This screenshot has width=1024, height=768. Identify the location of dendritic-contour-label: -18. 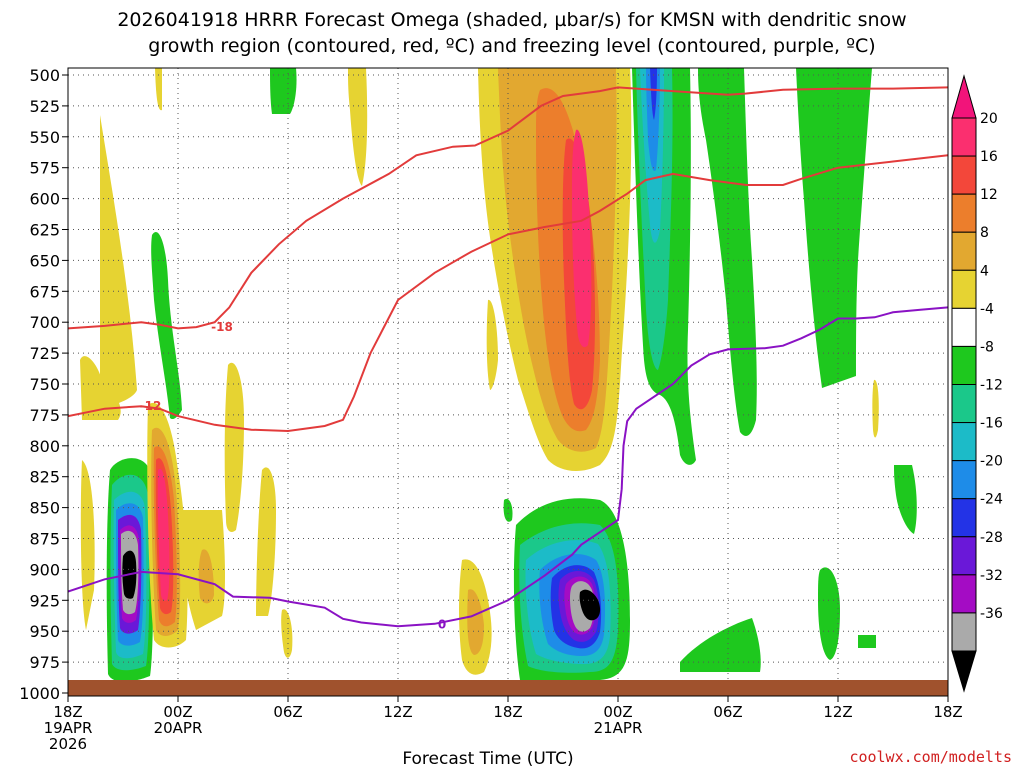
(222, 327).